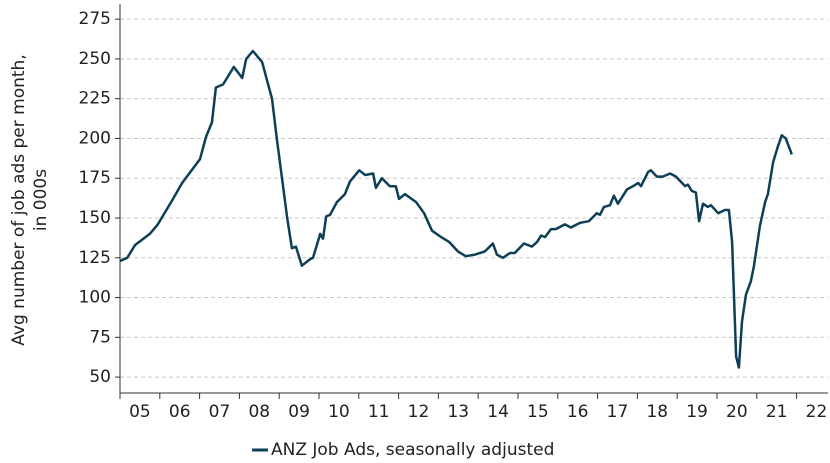 The height and width of the screenshot is (463, 830). Describe the element at coordinates (95, 99) in the screenshot. I see `y-tick-label: 225` at that location.